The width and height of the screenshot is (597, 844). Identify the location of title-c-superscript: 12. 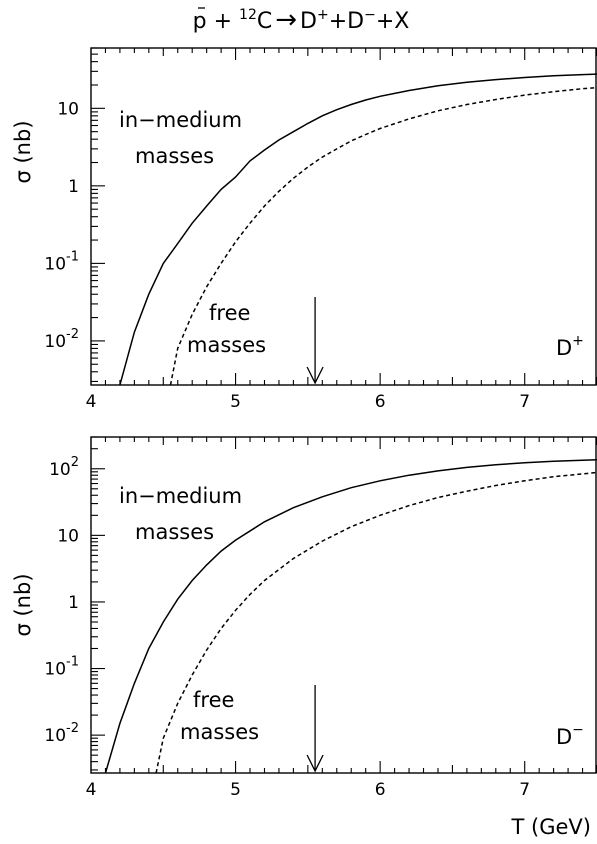
(248, 15).